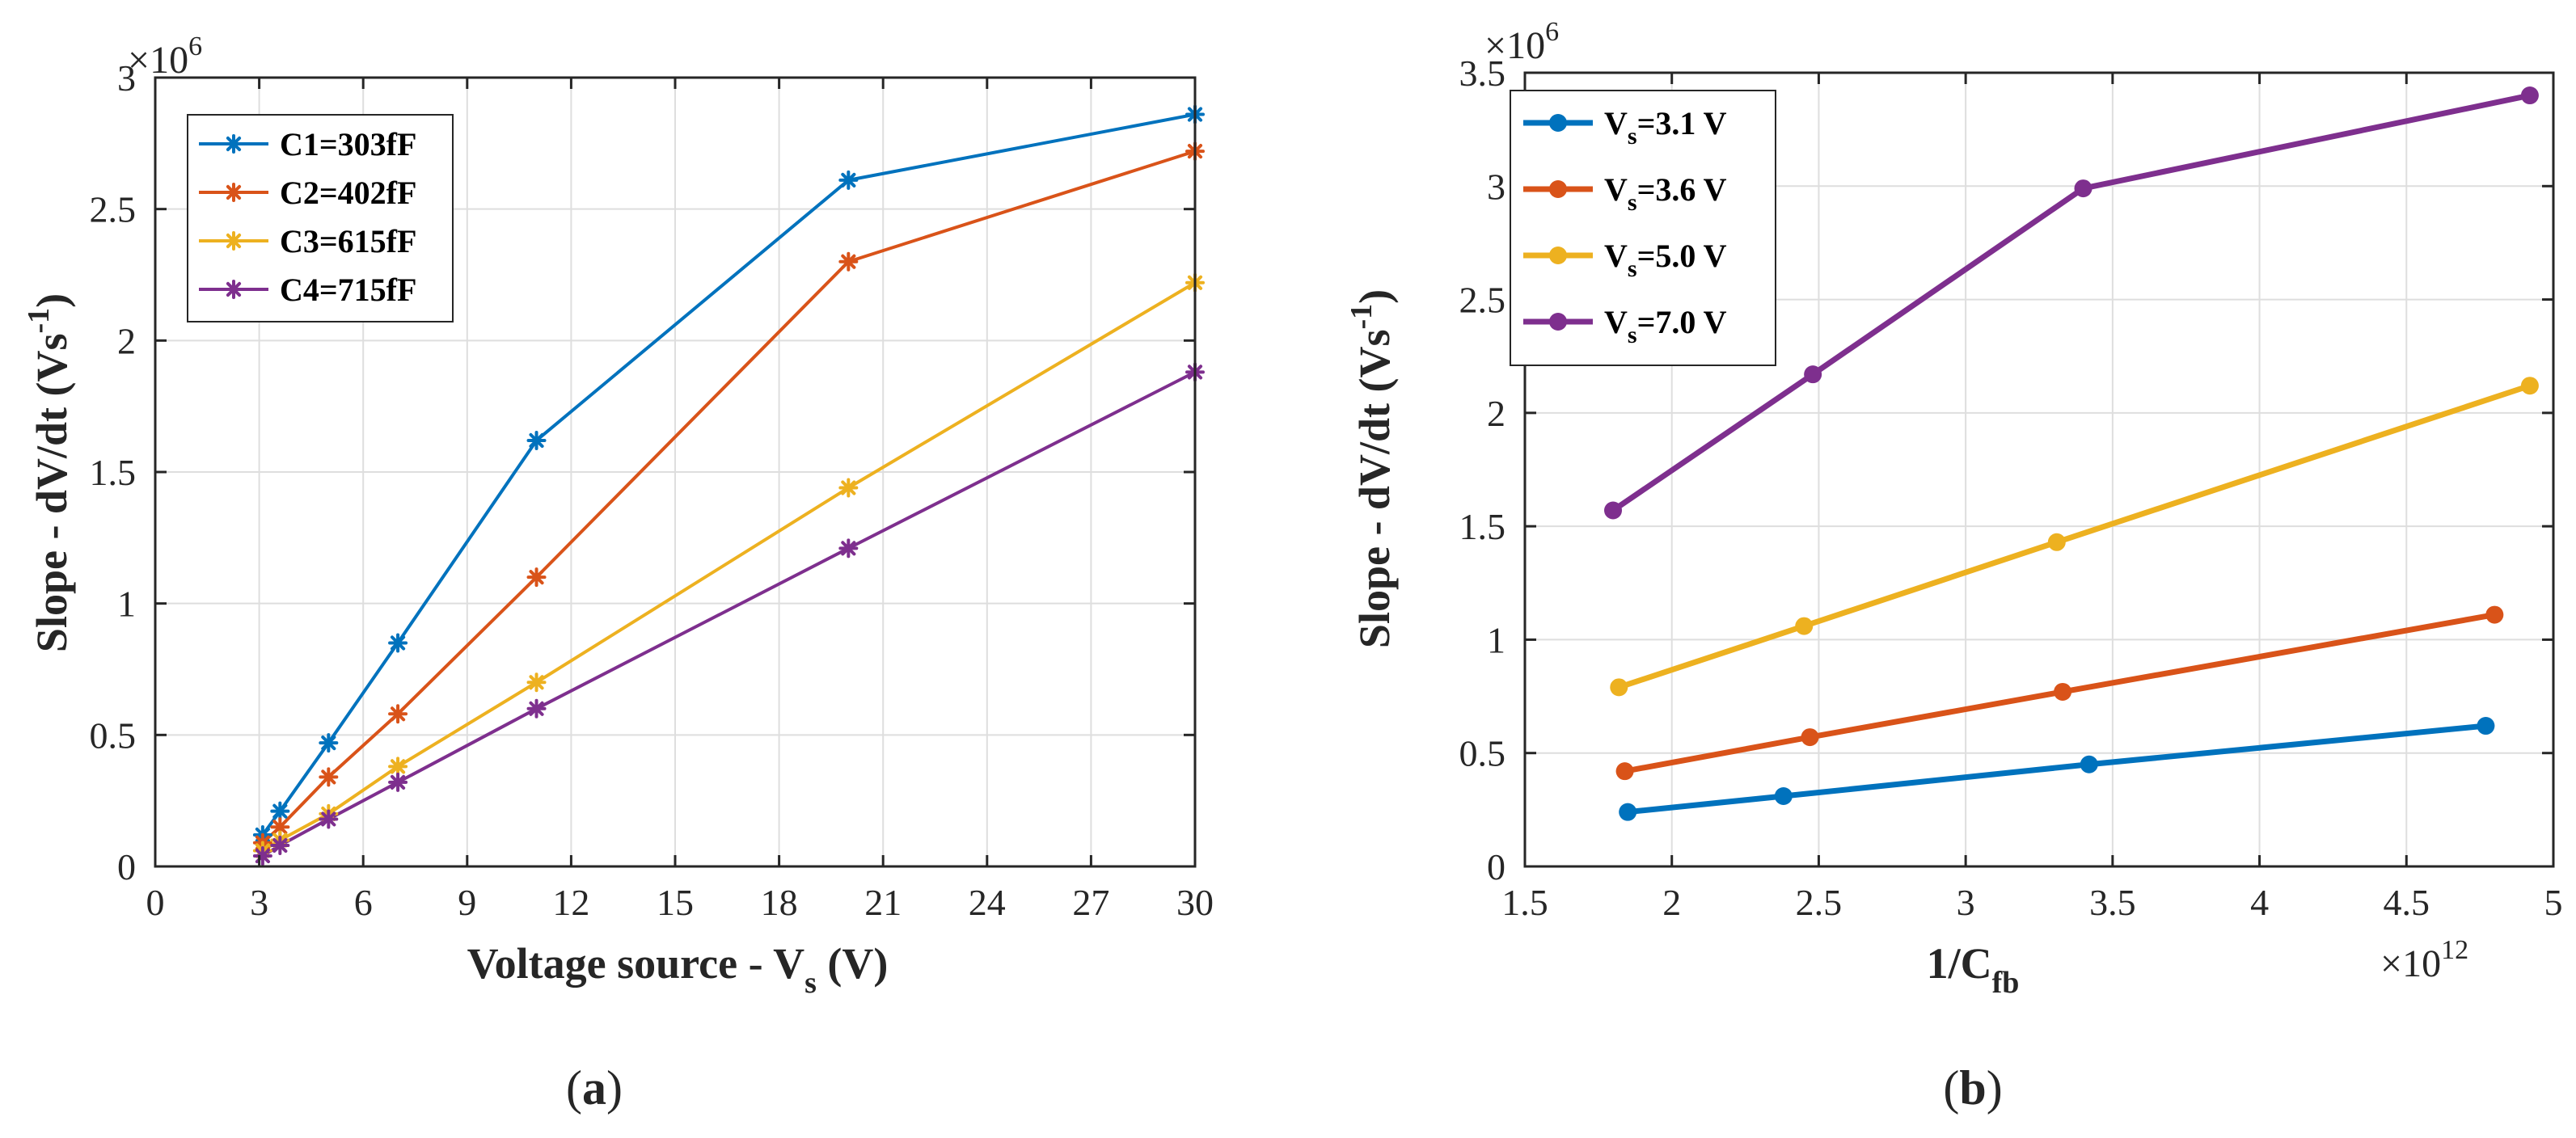 This screenshot has height=1138, width=2576. I want to click on legend-label: C2=402fF, so click(348, 193).